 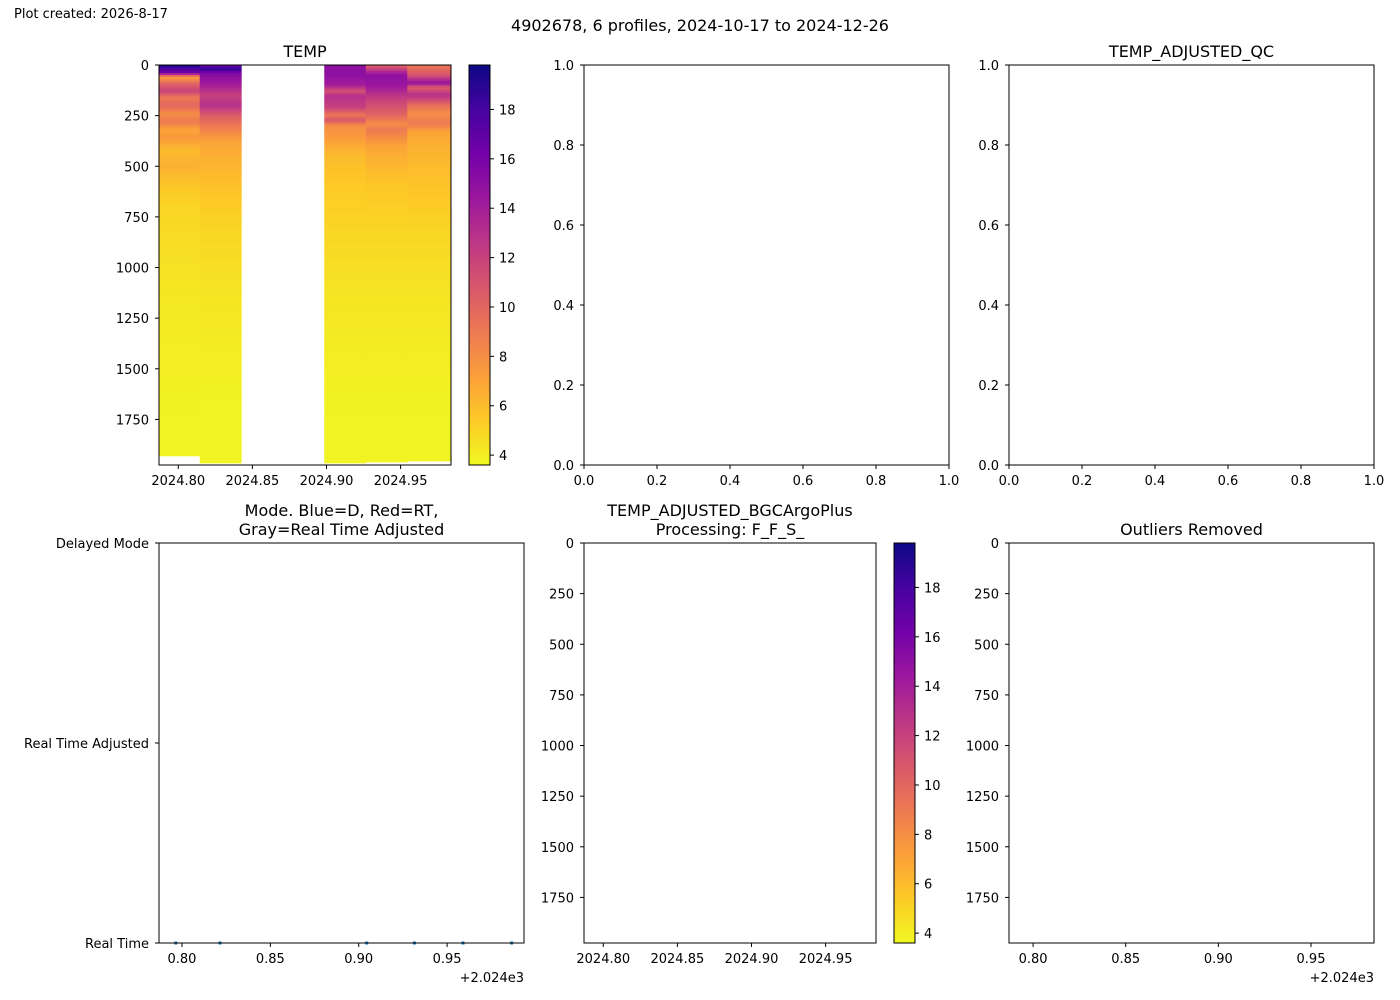 I want to click on colorbar, so click(x=904, y=743).